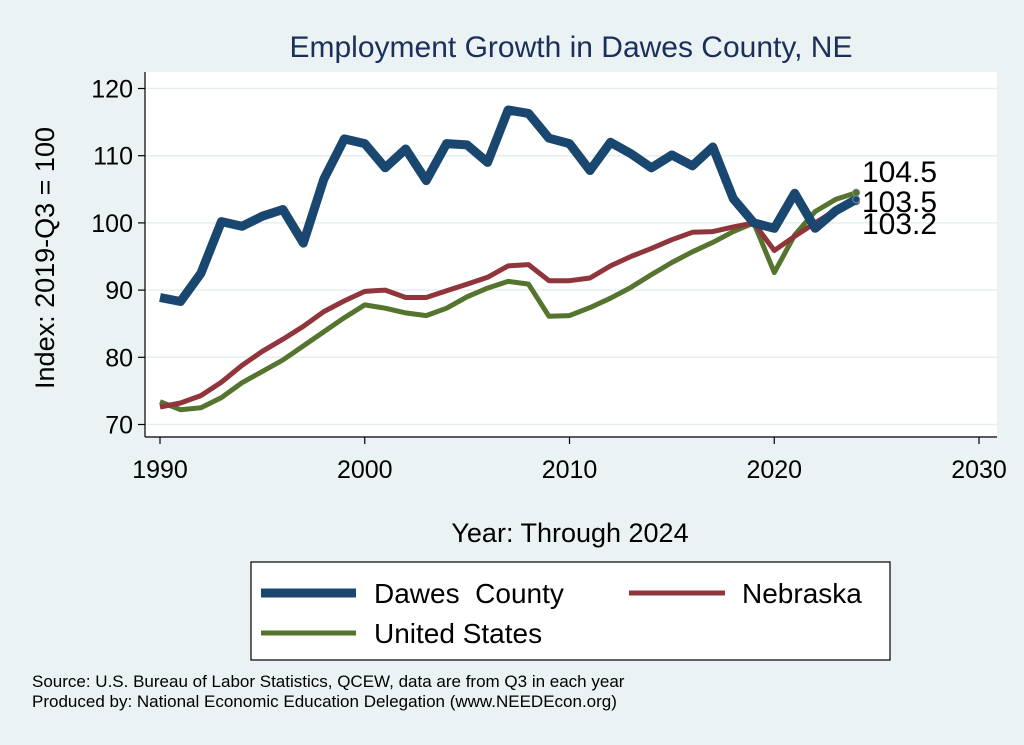  What do you see at coordinates (899, 172) in the screenshot?
I see `end-label-united-states: 104.5` at bounding box center [899, 172].